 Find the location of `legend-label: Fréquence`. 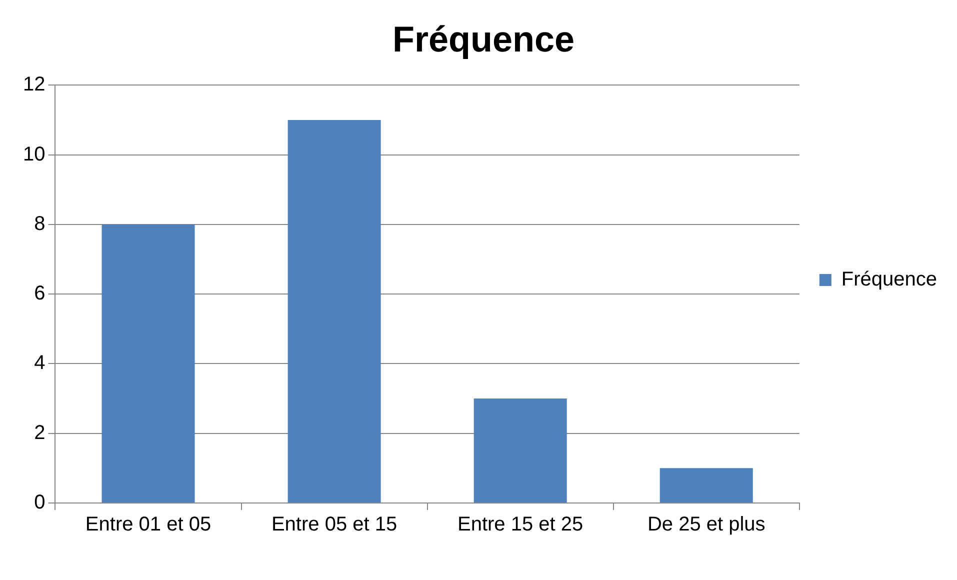

legend-label: Fréquence is located at coordinates (889, 279).